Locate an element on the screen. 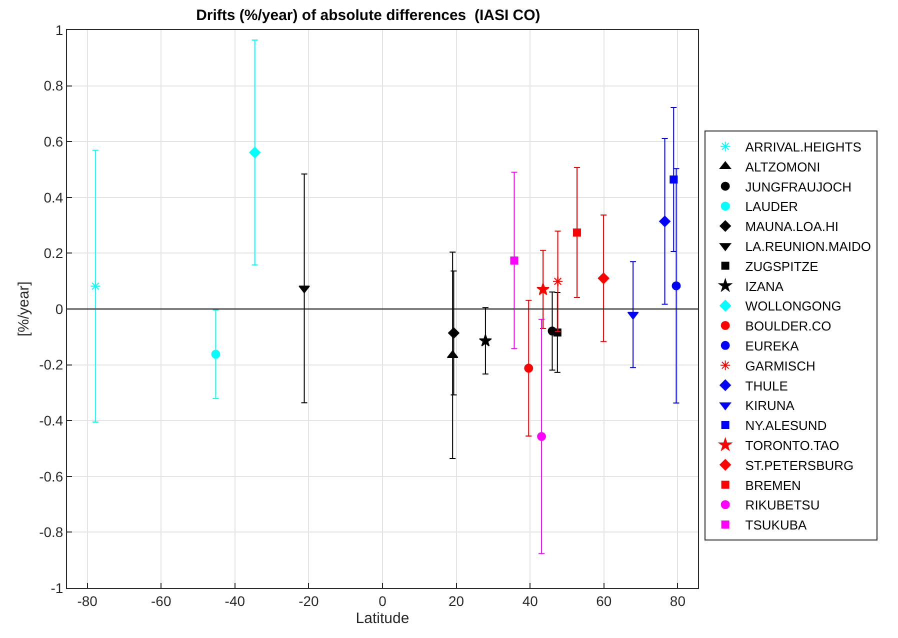 The height and width of the screenshot is (638, 898). x-tick-label: -60 is located at coordinates (161, 600).